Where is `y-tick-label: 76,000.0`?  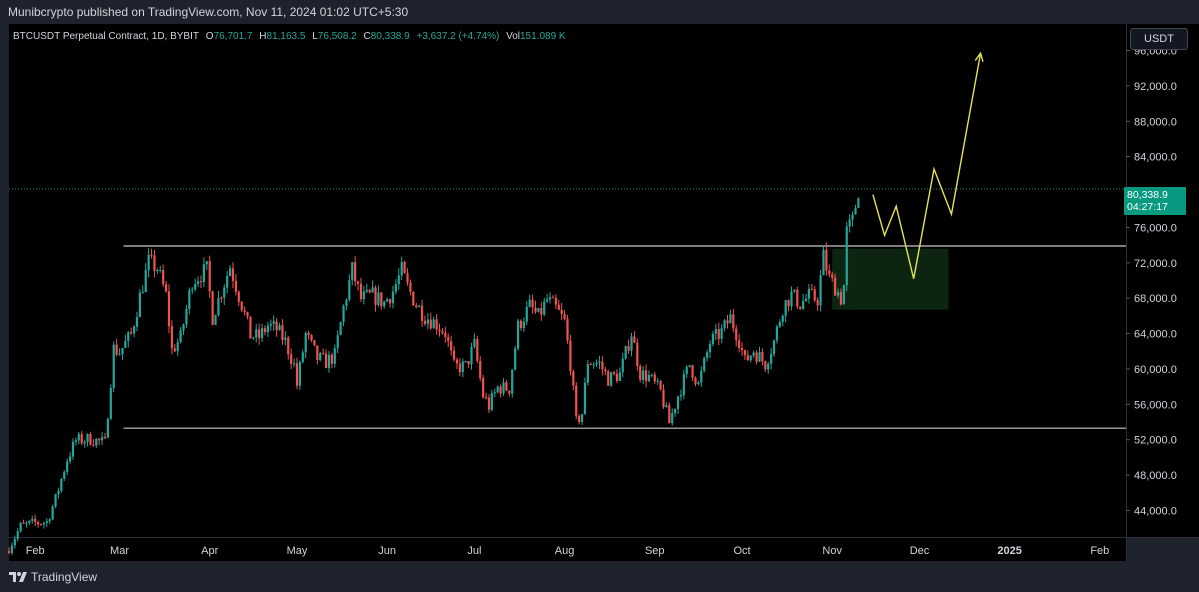
y-tick-label: 76,000.0 is located at coordinates (1155, 228).